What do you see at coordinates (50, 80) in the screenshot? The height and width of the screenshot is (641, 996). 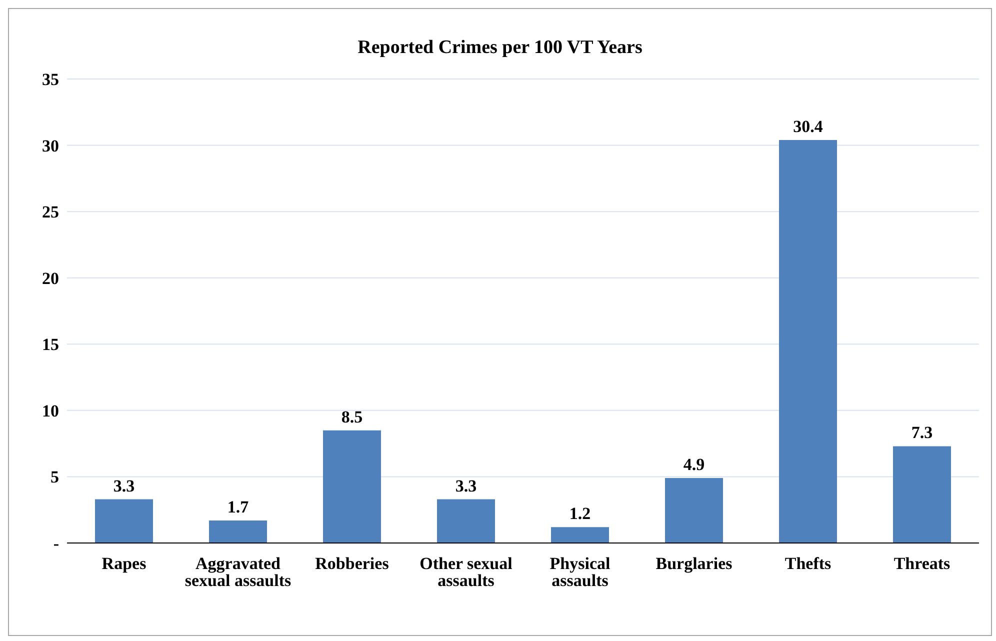 I see `y-tick-label: 35` at bounding box center [50, 80].